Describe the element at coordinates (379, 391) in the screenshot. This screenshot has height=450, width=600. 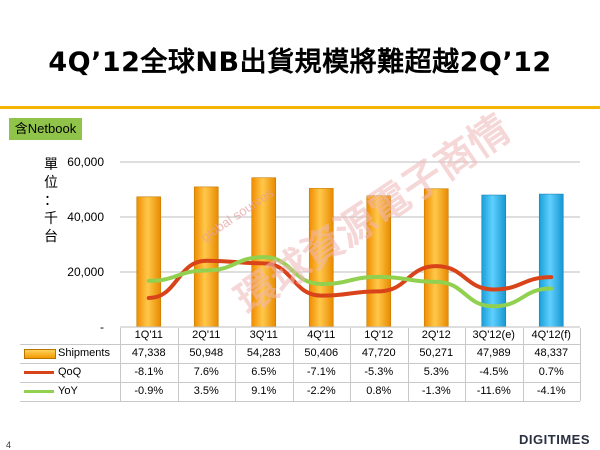
I see `data-label: 0.8%` at that location.